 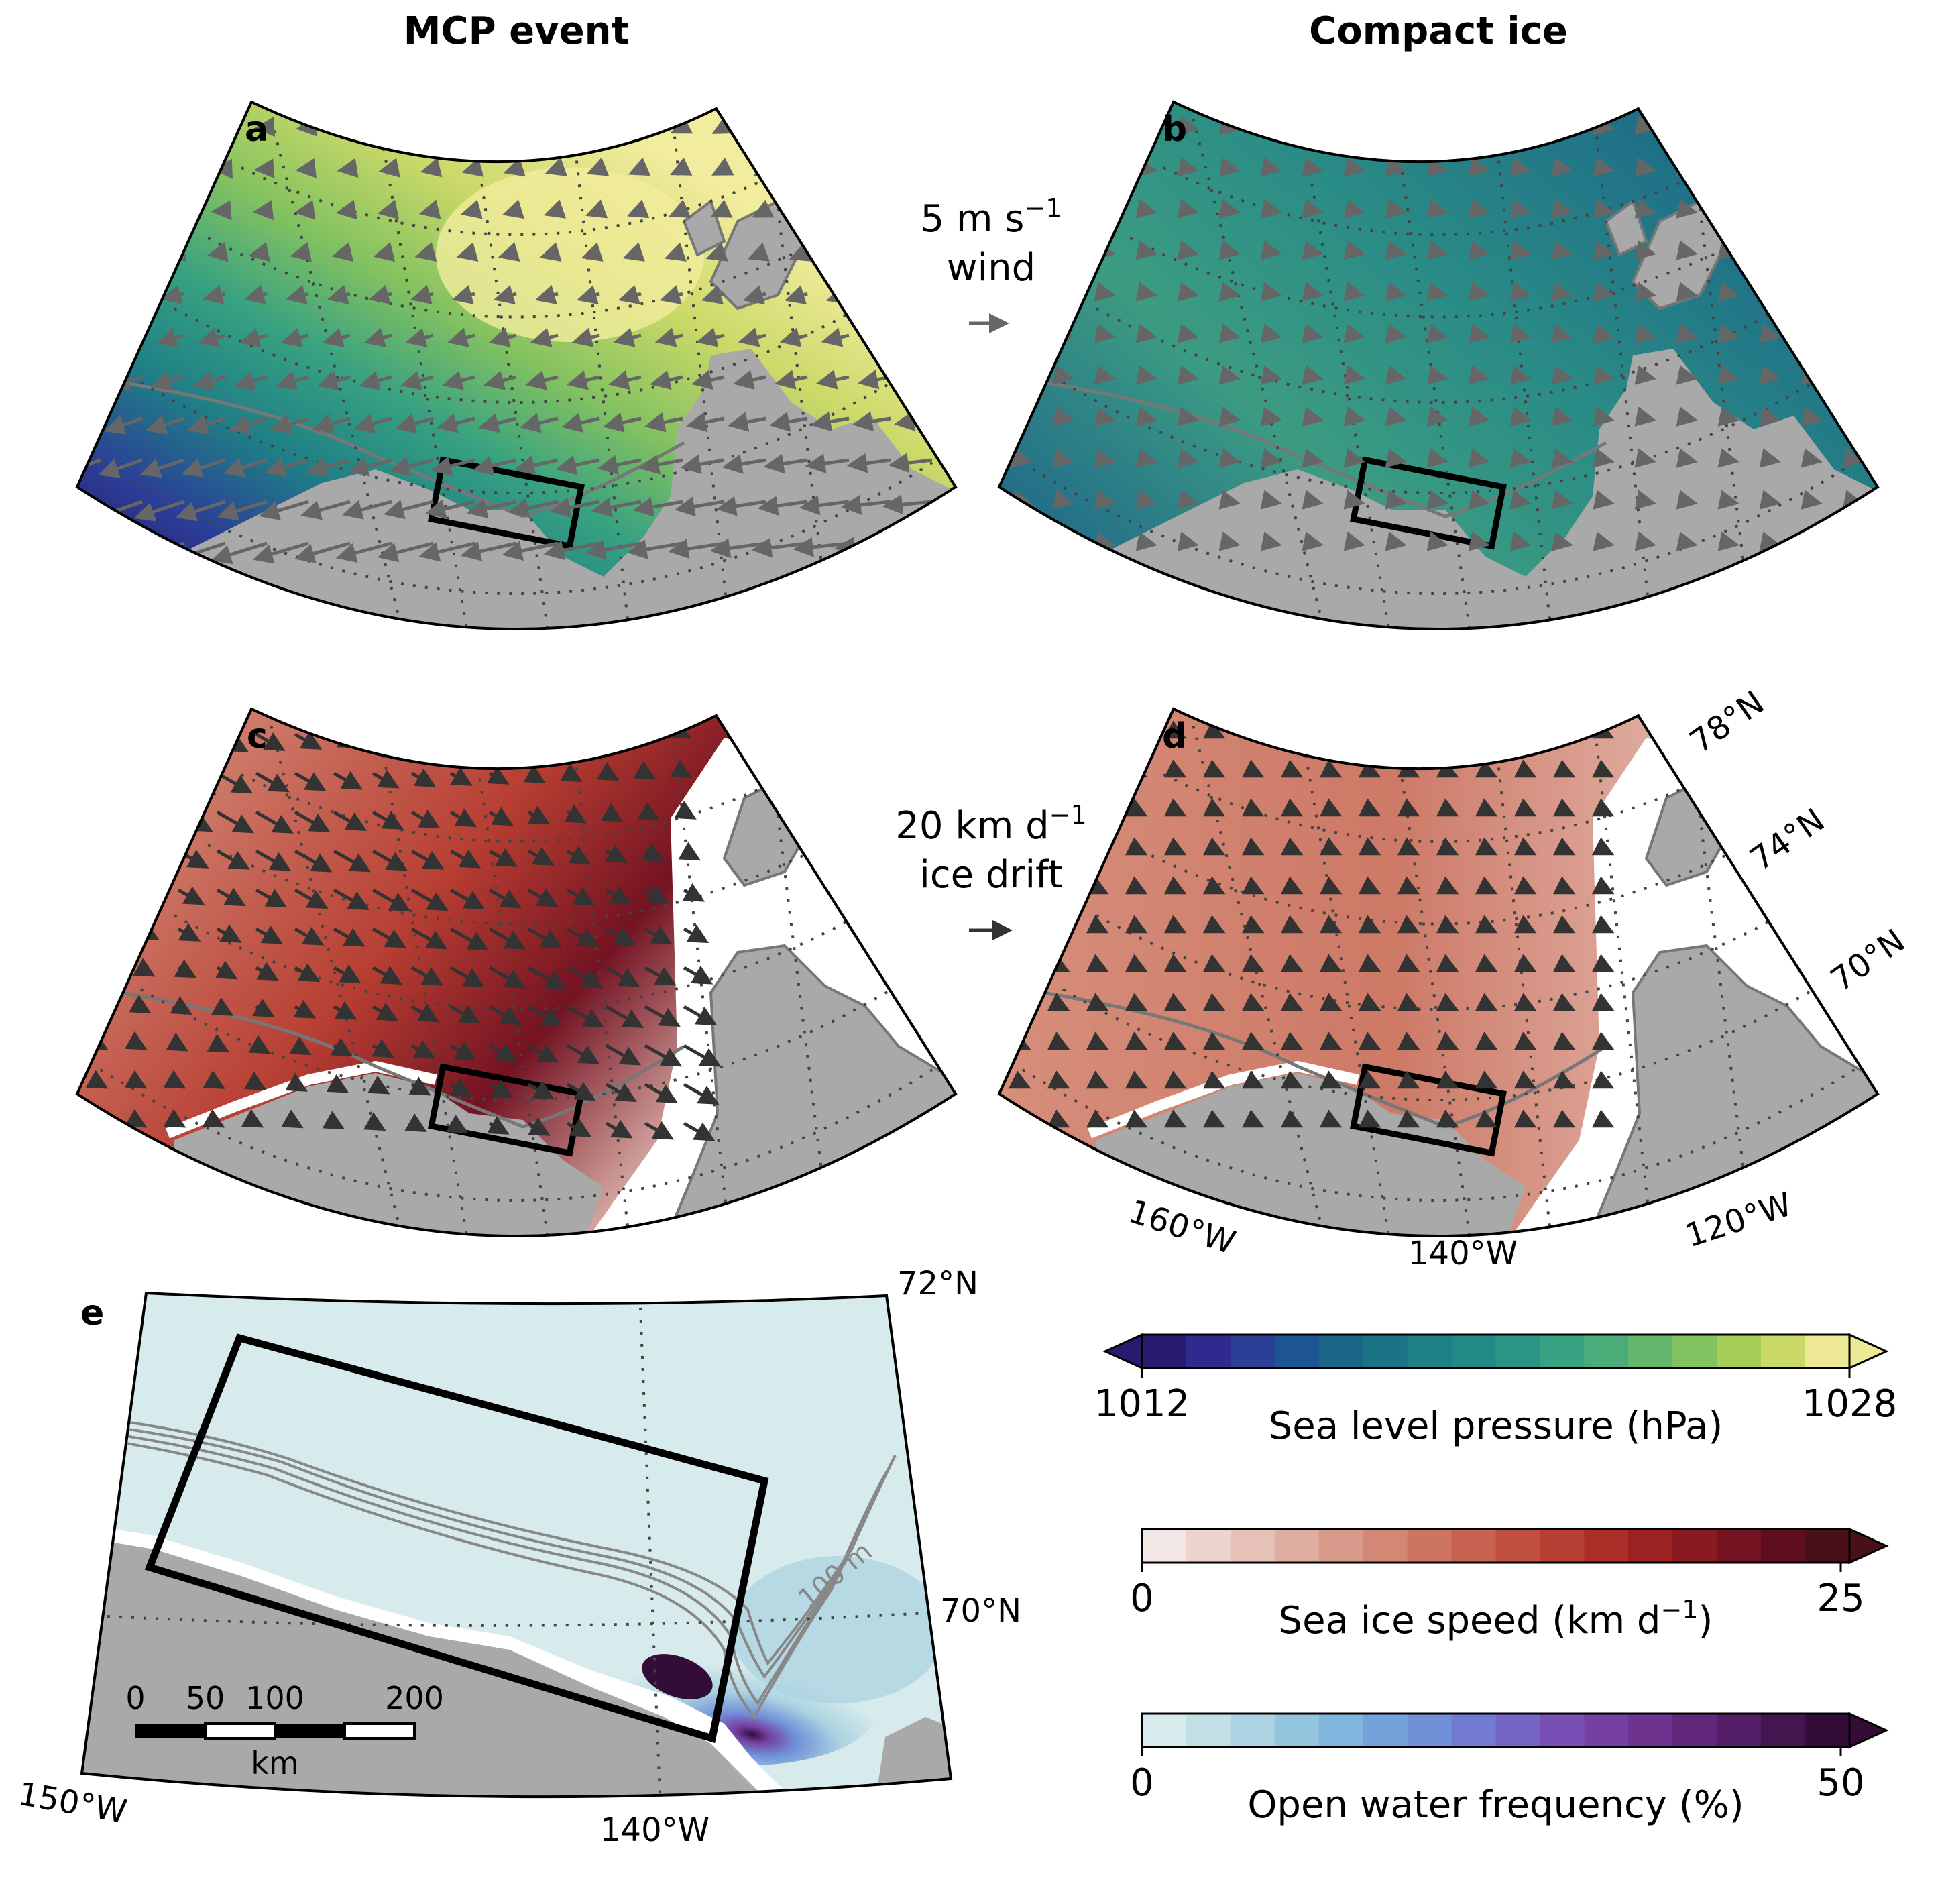 What do you see at coordinates (1727, 722) in the screenshot?
I see `lat-label-78n: 78°N` at bounding box center [1727, 722].